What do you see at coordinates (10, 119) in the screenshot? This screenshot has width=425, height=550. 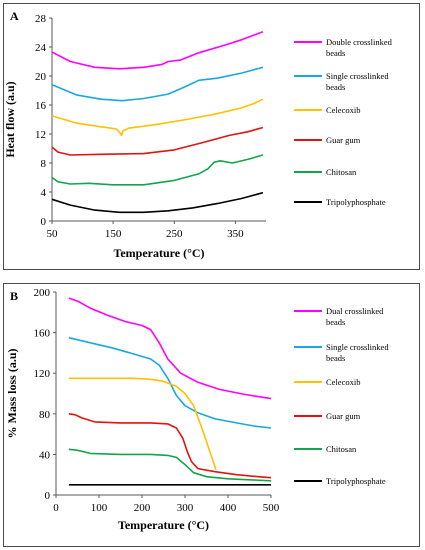 I see `y-axis-title-a: Heat flow (a.u)` at bounding box center [10, 119].